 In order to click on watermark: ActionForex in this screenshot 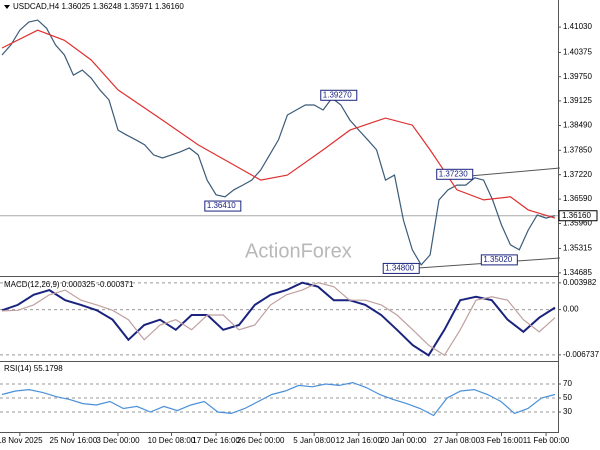, I will do `click(298, 251)`.